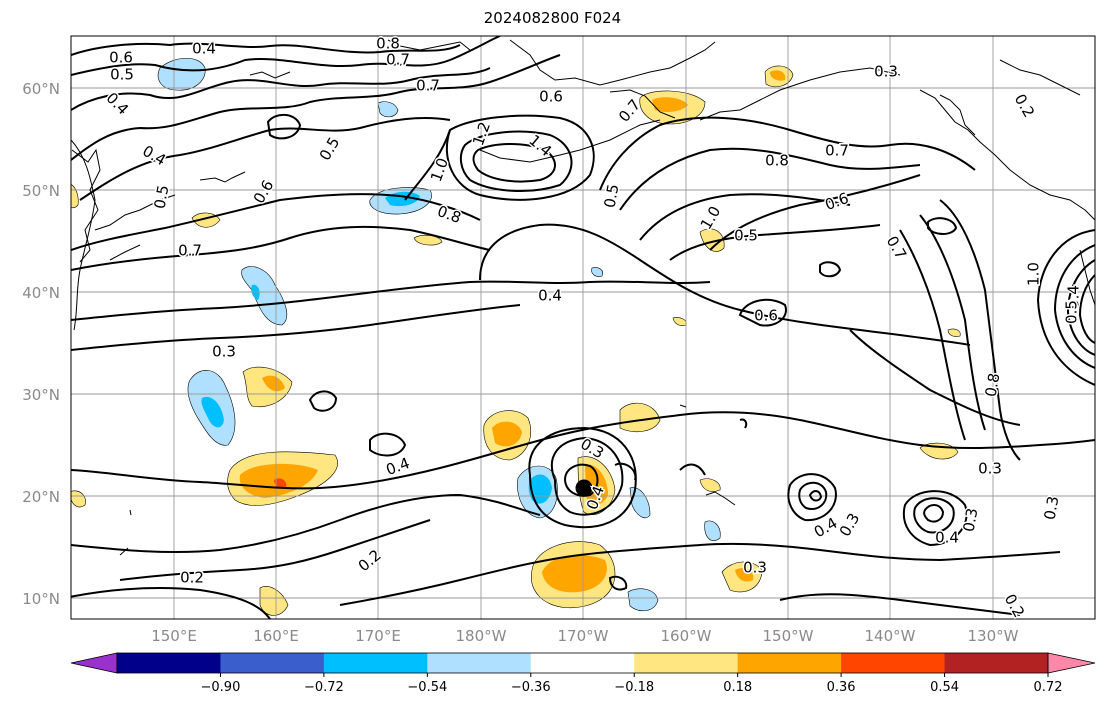 This screenshot has height=712, width=1105. I want to click on lat-label: 10°N, so click(41, 599).